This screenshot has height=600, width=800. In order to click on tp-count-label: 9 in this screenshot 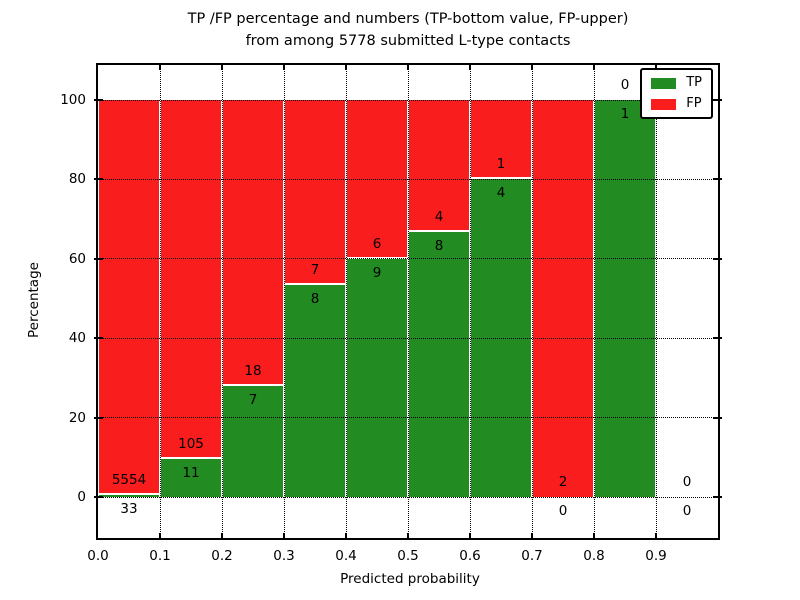, I will do `click(377, 272)`.